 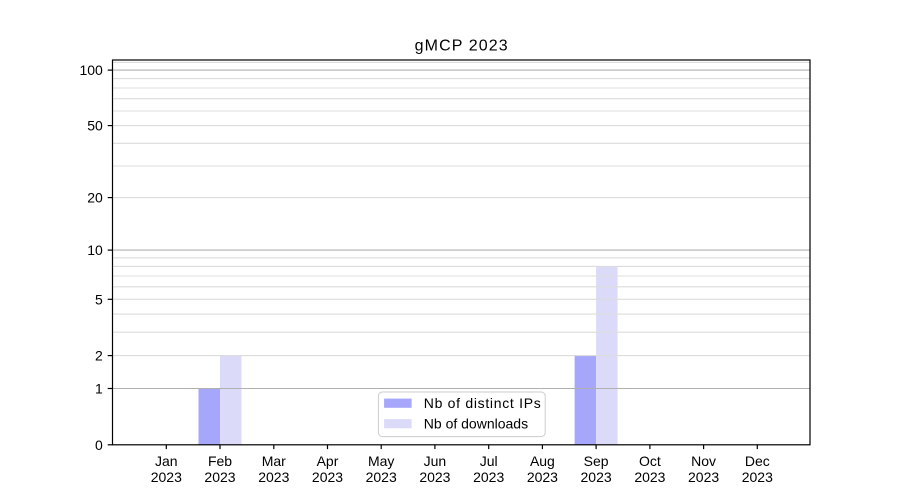 I want to click on svg-text: gMCP 2023, so click(x=462, y=46).